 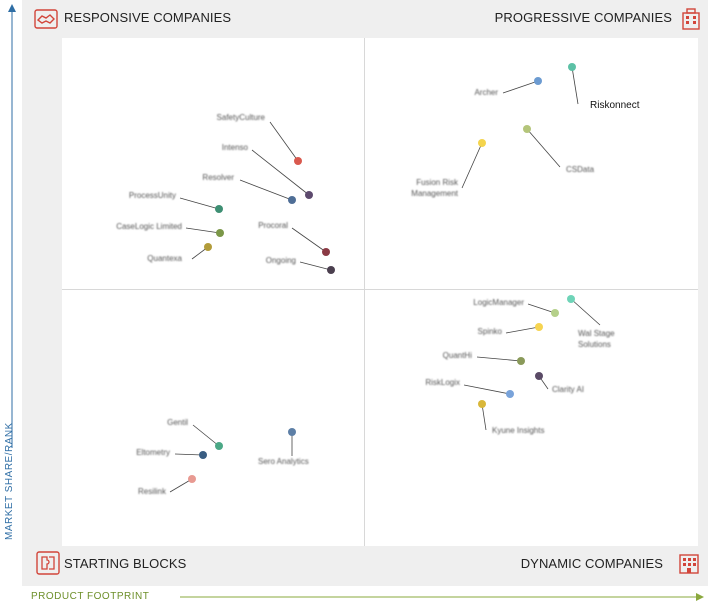 What do you see at coordinates (596, 339) in the screenshot?
I see `vendor-label: Wal Stage Solutions` at bounding box center [596, 339].